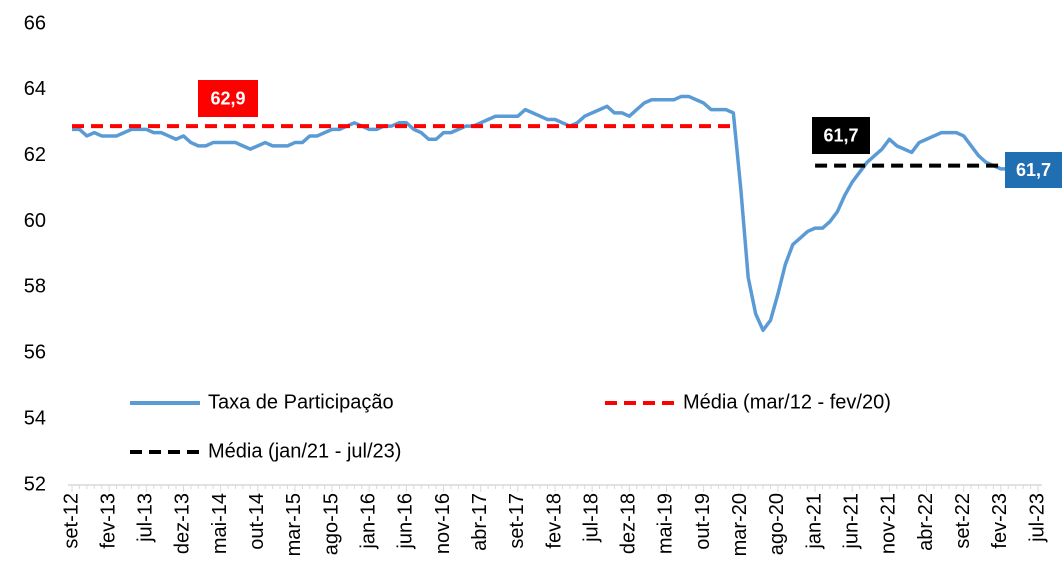  Describe the element at coordinates (740, 524) in the screenshot. I see `x-tick-label: mar-20` at that location.